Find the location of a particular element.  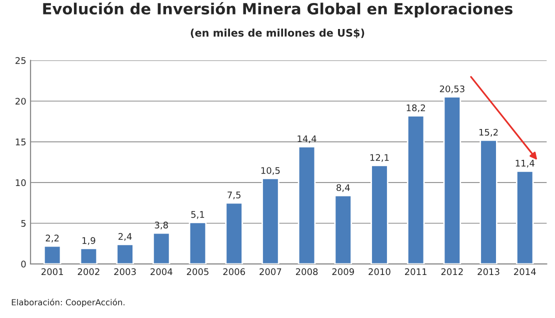

text: Elaboración: CooperAcción. is located at coordinates (68, 303).